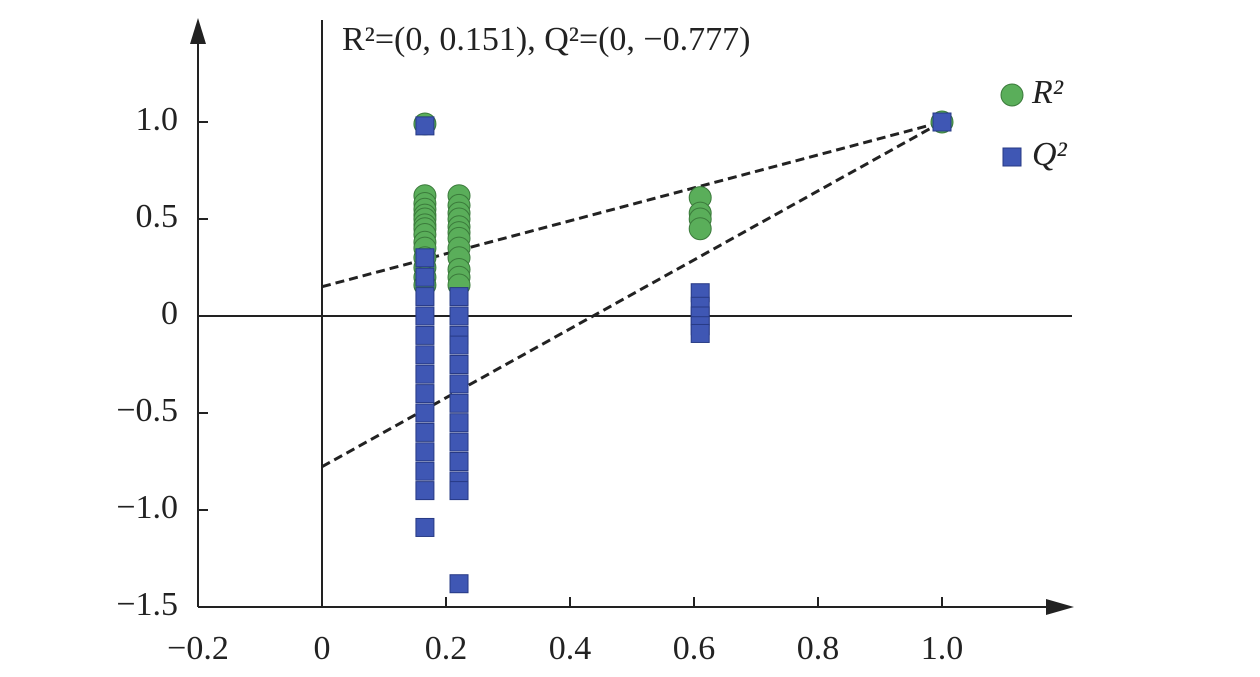  Describe the element at coordinates (942, 648) in the screenshot. I see `x-tick-label: 1.0` at that location.